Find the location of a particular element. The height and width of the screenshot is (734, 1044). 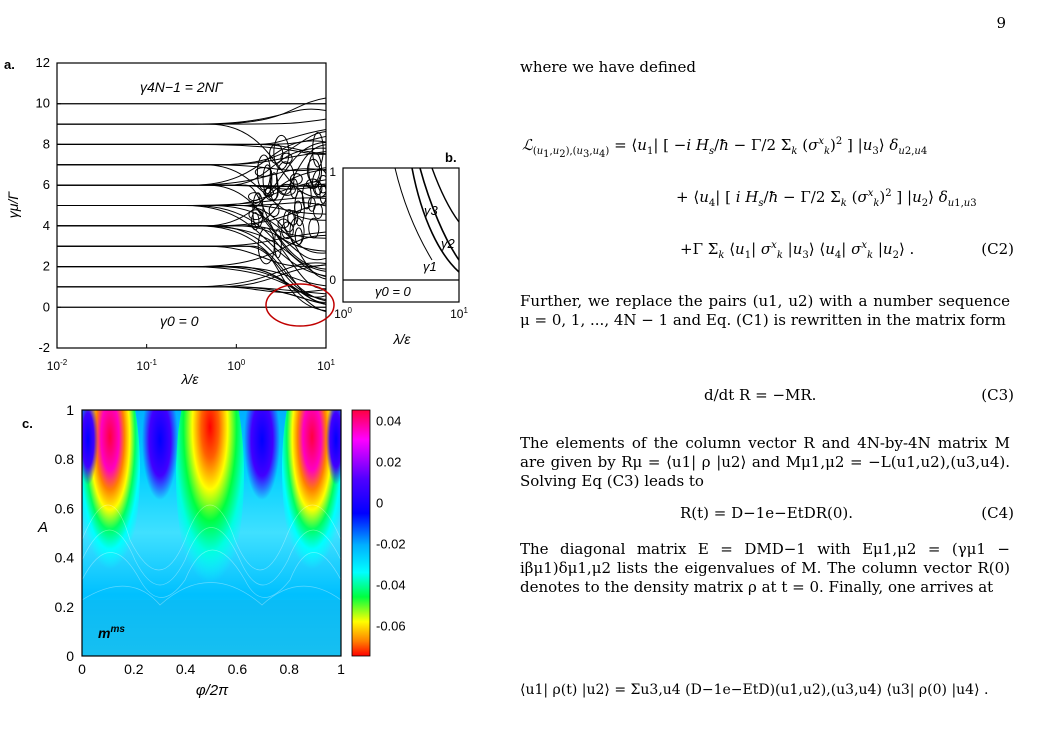

page-number: 9 is located at coordinates (1001, 23).